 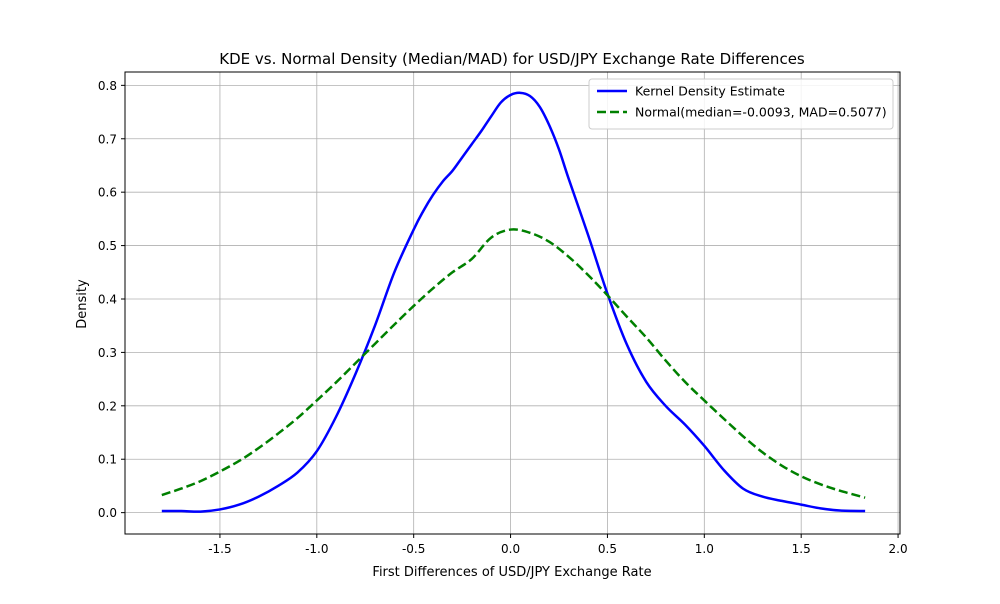 I want to click on y-tick-label: 0.6, so click(x=107, y=193).